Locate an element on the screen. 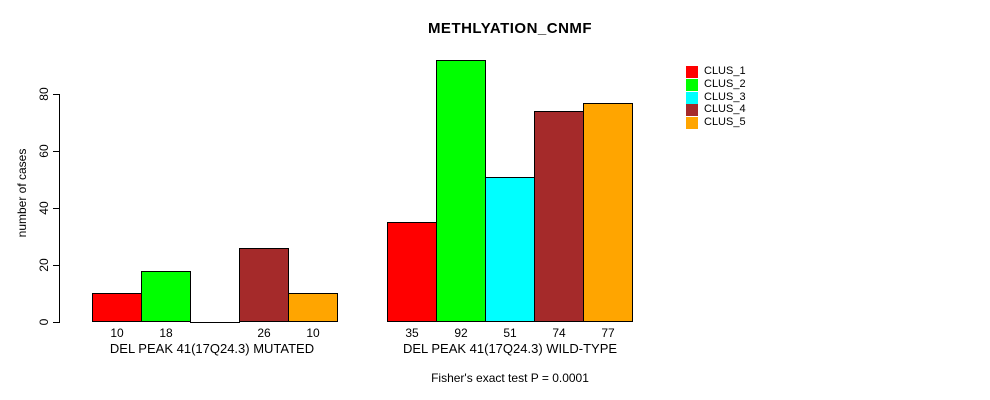  legend-item: CLUS_5 is located at coordinates (716, 122).